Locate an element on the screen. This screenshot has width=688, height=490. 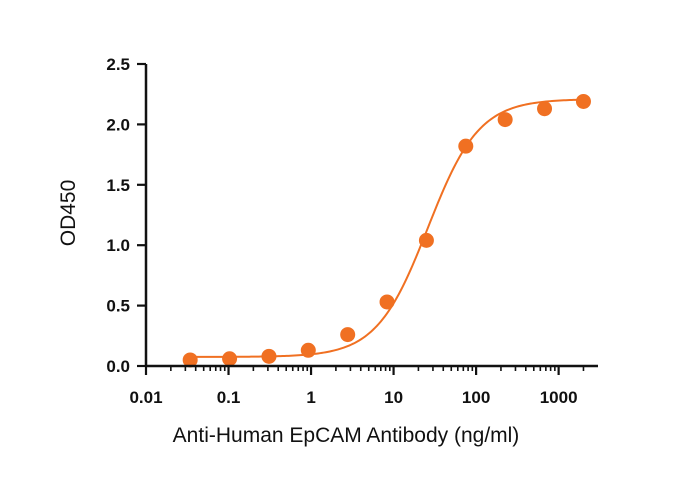
y-tick-label: 1.0 is located at coordinates (118, 245).